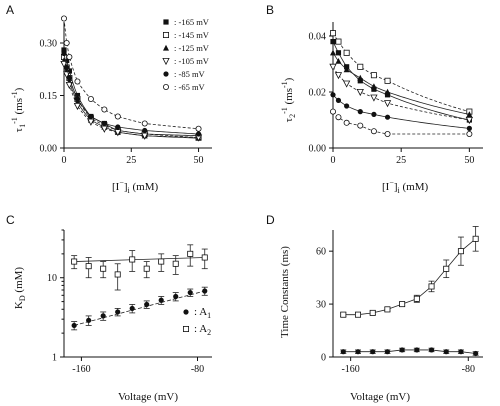  I want to click on panel-b-plot: 0.00 0.02 0.04 0 25 50, so click(396, 94).